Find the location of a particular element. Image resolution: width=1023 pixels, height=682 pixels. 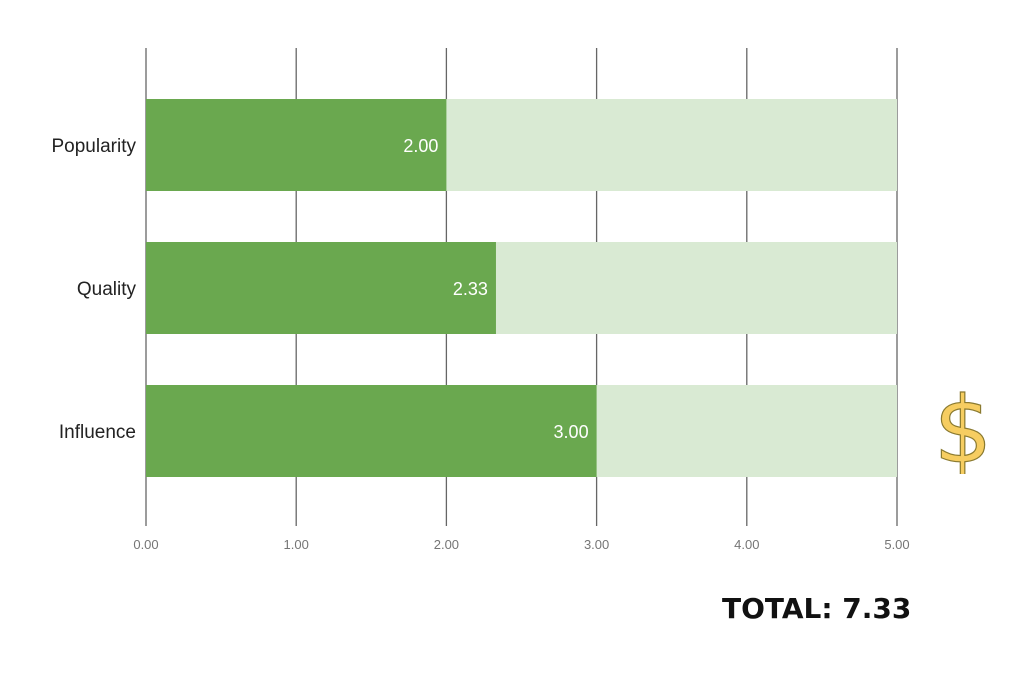

x-tick-label: 4.00 is located at coordinates (746, 544).